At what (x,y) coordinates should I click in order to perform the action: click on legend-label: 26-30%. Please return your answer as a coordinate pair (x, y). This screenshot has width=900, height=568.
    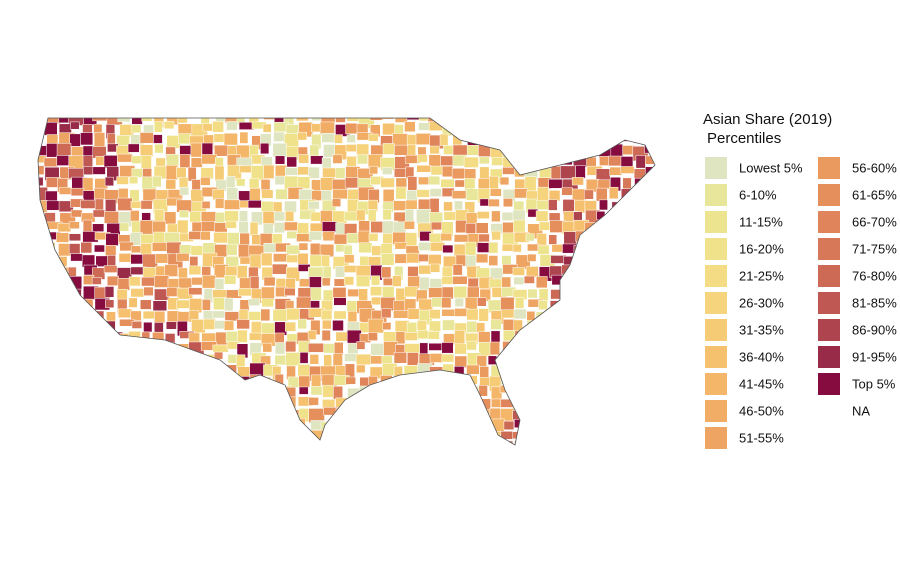
    Looking at the image, I should click on (761, 302).